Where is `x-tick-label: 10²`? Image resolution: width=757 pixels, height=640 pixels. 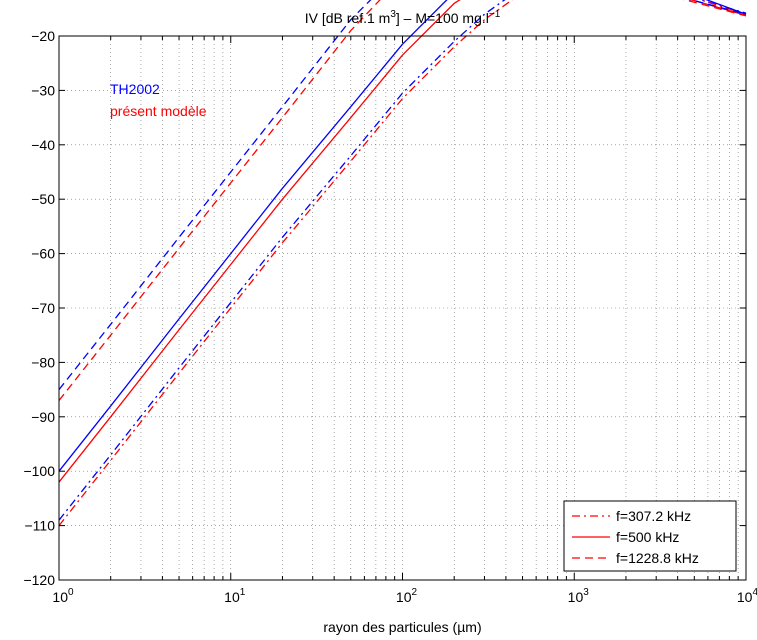
x-tick-label: 10² is located at coordinates (407, 596).